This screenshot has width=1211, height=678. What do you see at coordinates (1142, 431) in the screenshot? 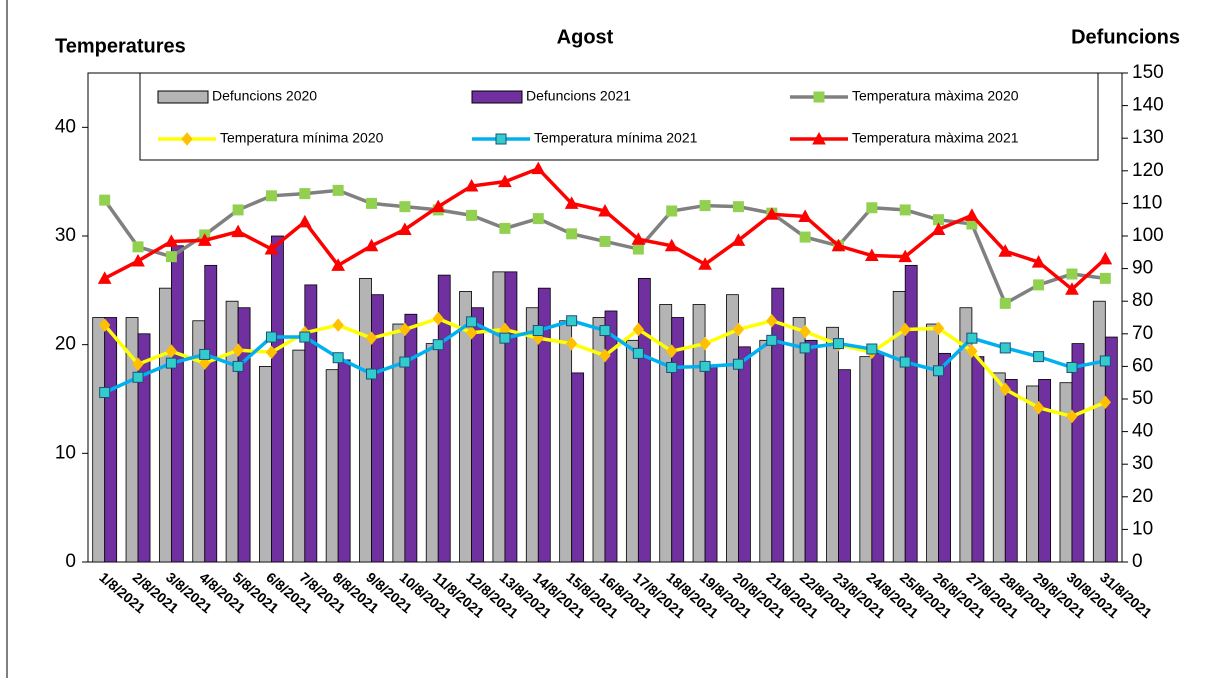
I see `y2-tick-label: 40` at bounding box center [1142, 431].